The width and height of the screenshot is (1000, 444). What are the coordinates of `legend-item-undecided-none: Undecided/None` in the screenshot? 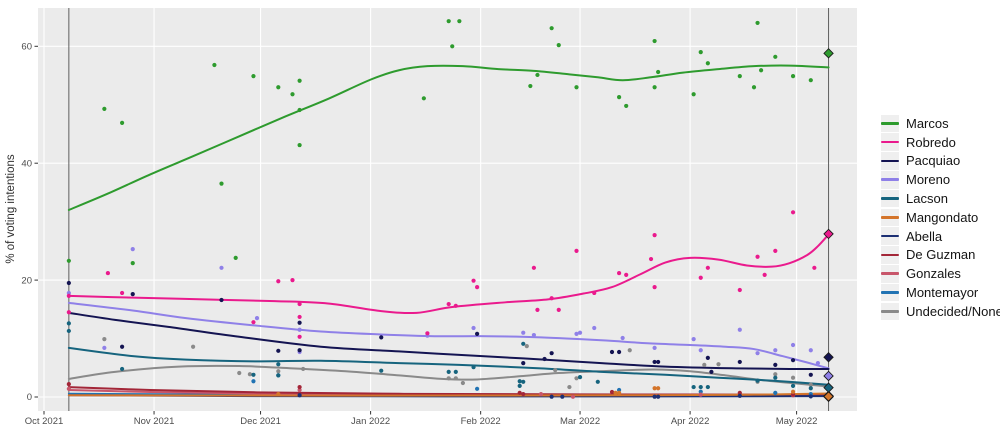 It's located at (940, 311).